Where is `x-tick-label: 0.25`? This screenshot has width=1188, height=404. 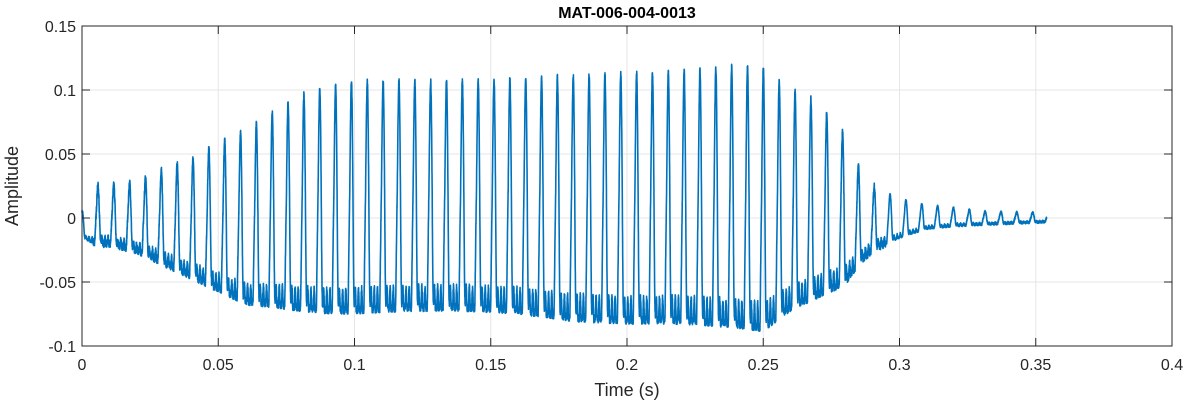
x-tick-label: 0.25 is located at coordinates (763, 365).